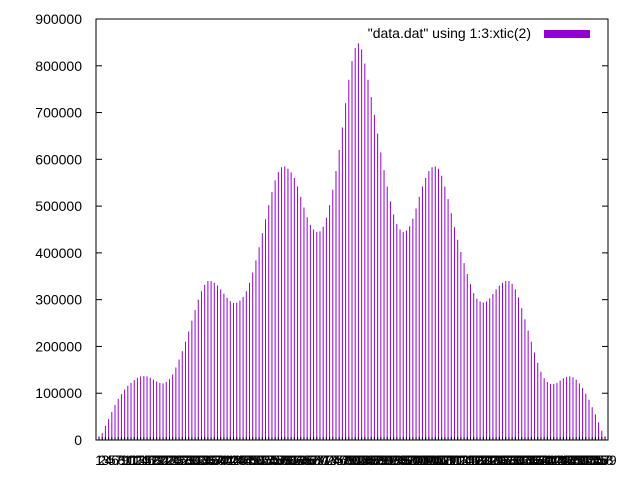  What do you see at coordinates (410, 460) in the screenshot?
I see `x-tick-label: 98` at bounding box center [410, 460].